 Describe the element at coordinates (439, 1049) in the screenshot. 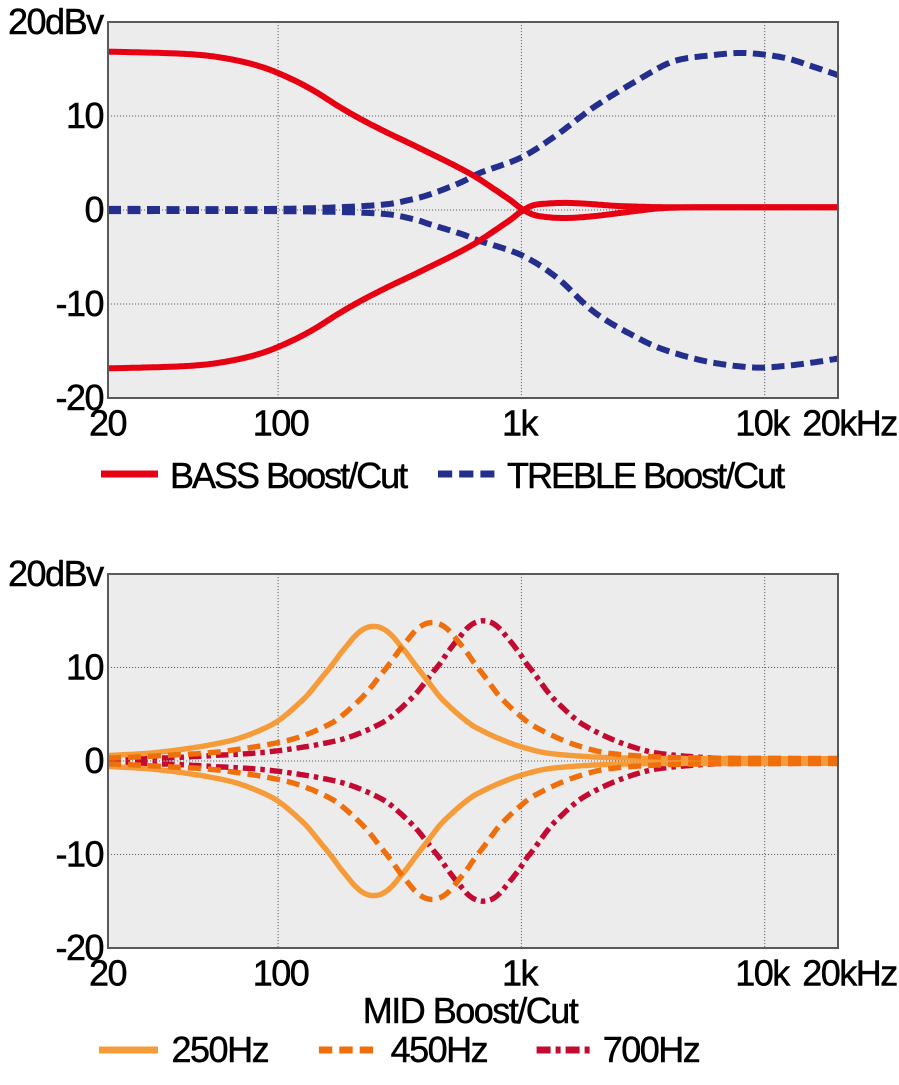

I see `svg-text: 450Hz` at that location.